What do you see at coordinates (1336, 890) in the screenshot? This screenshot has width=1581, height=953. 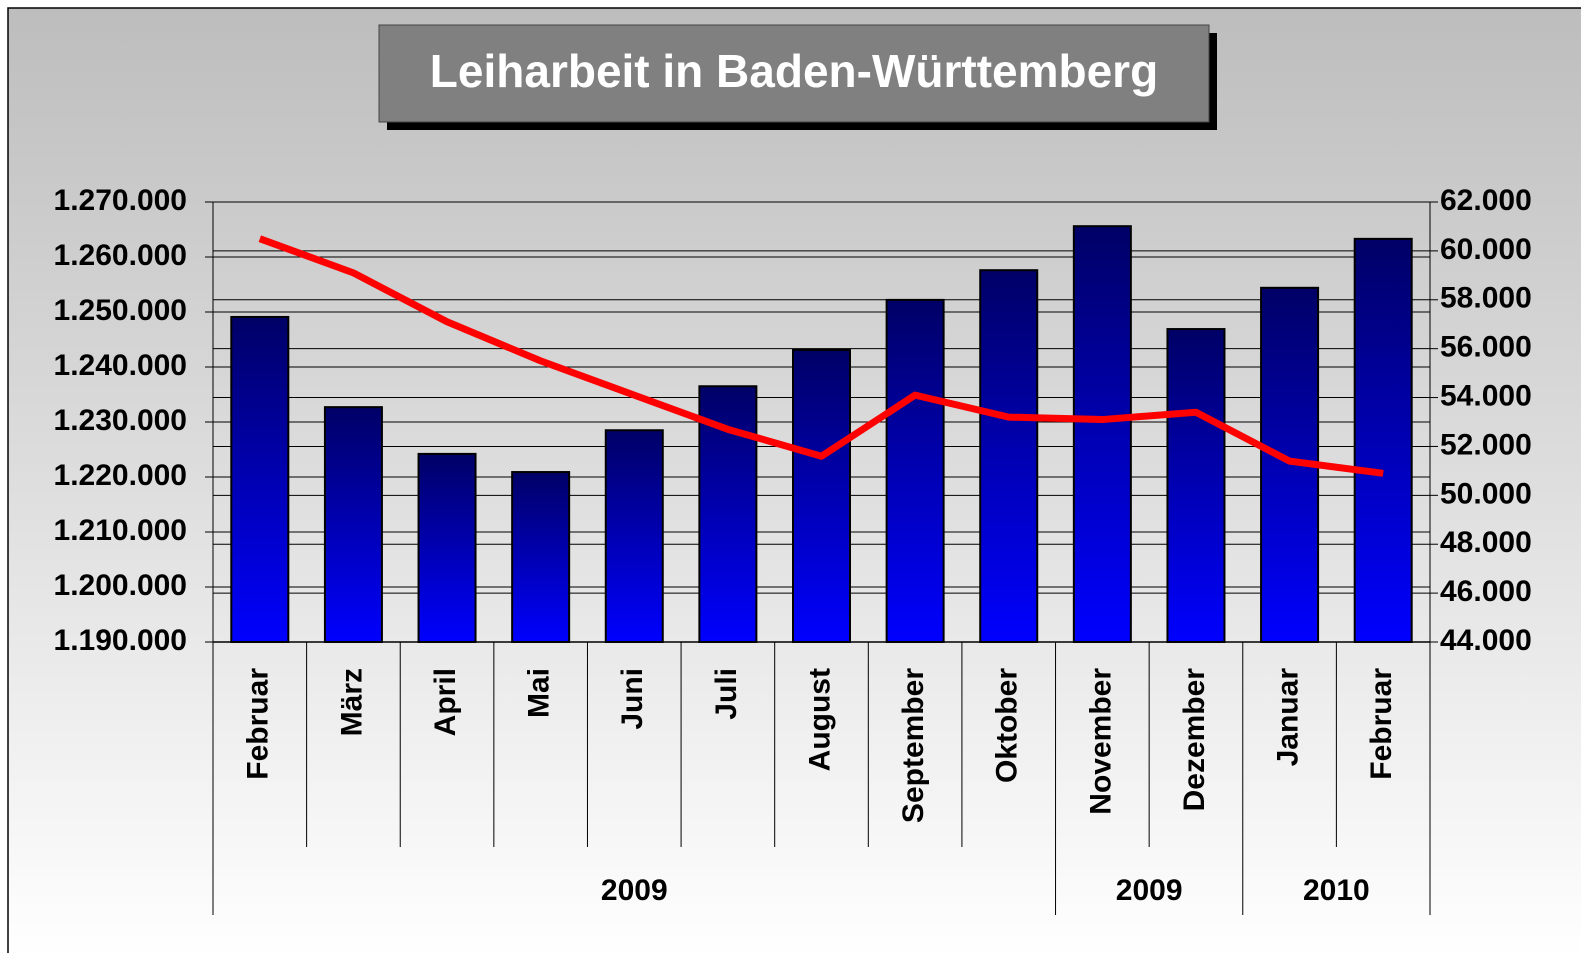 I see `group-label: 2010` at bounding box center [1336, 890].